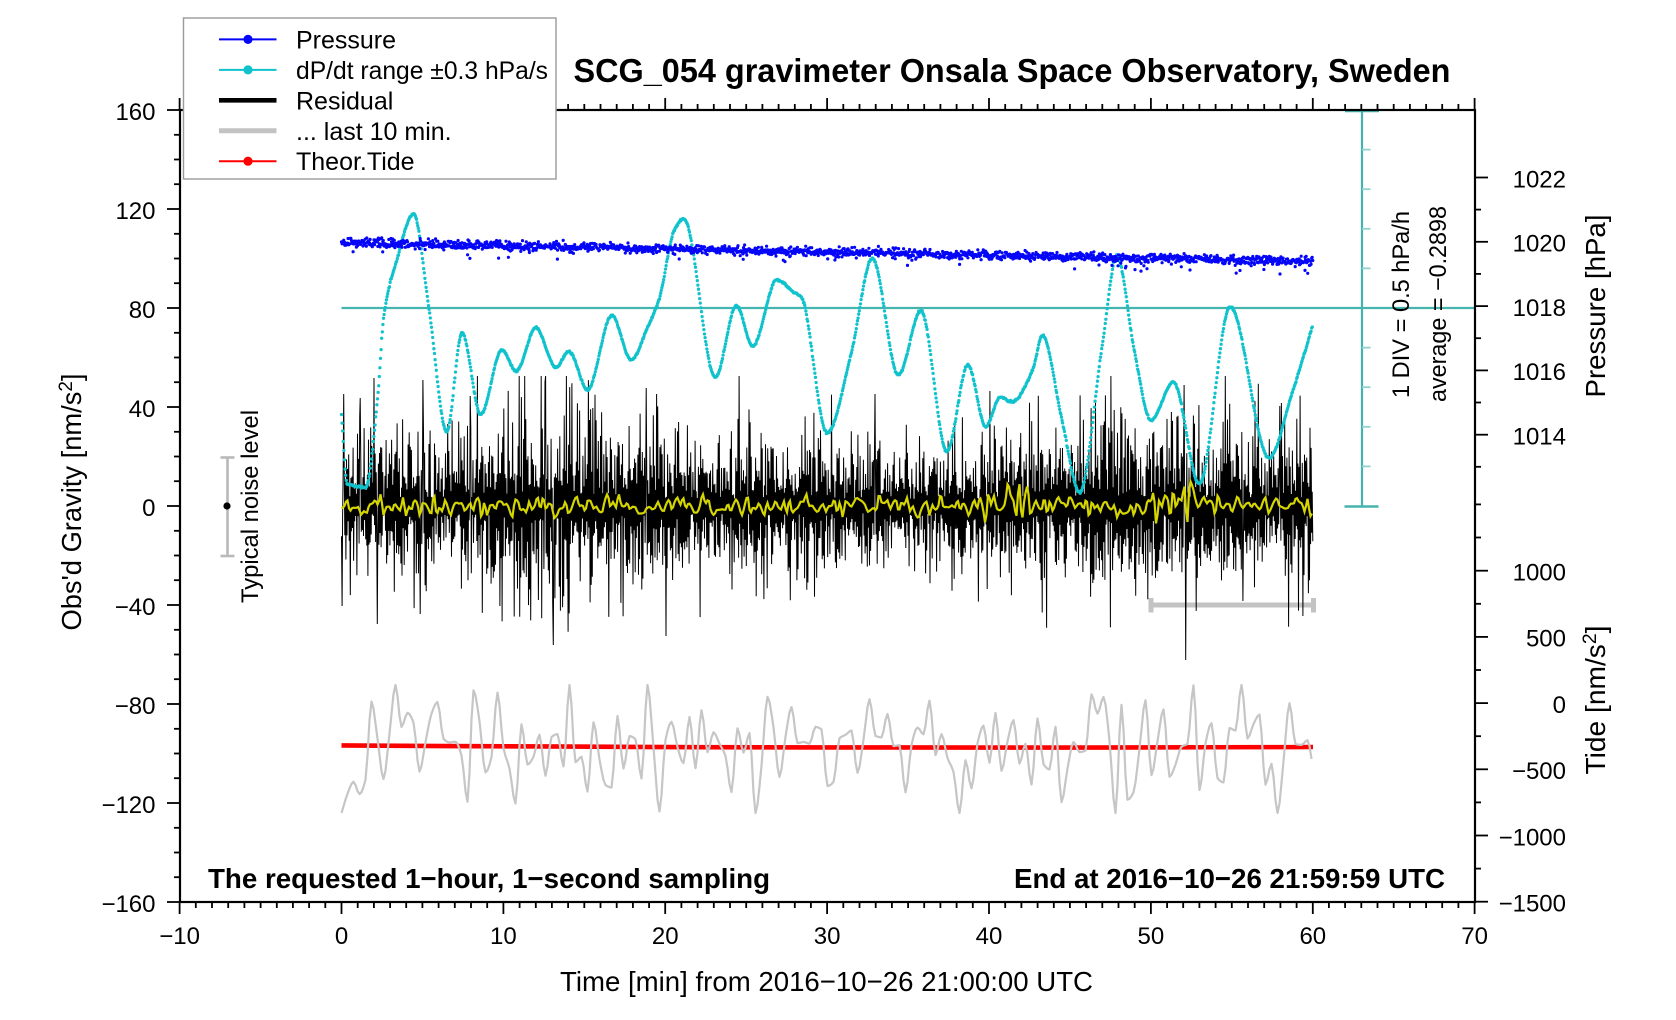  What do you see at coordinates (344, 101) in the screenshot?
I see `svg-text: Residual` at bounding box center [344, 101].